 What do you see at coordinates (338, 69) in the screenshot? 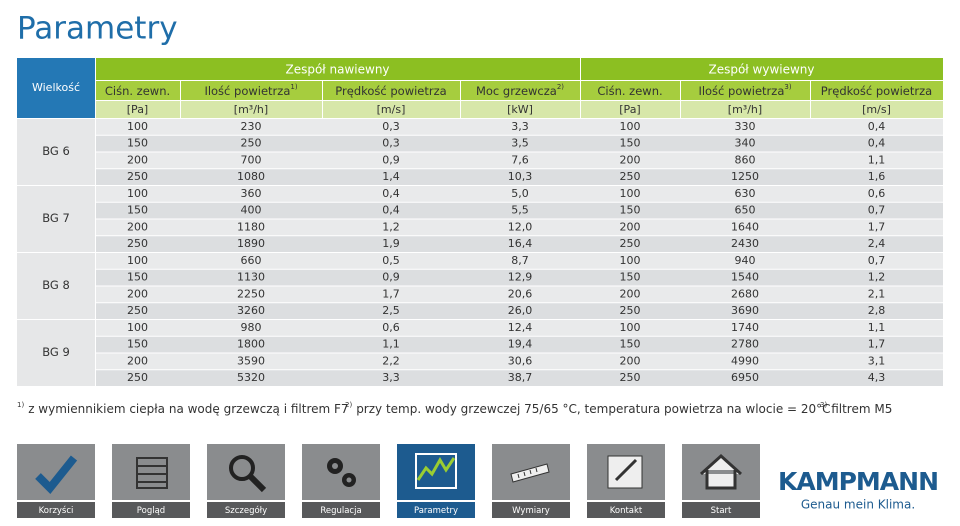
I see `section-cell` at bounding box center [338, 69].